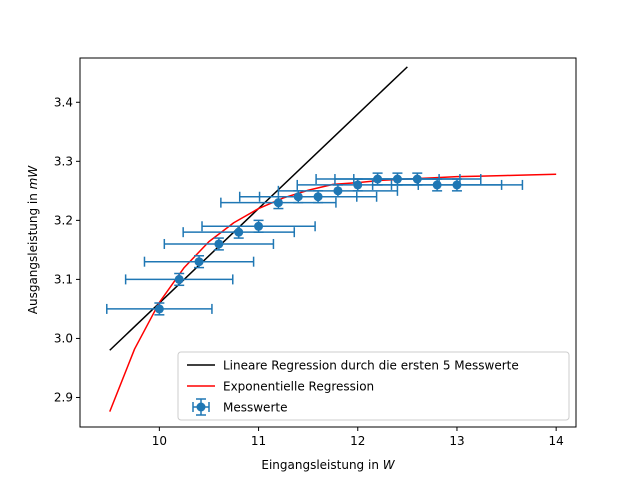  Describe the element at coordinates (298, 387) in the screenshot. I see `legend-item-exponential-label: Exponentielle Regression` at that location.